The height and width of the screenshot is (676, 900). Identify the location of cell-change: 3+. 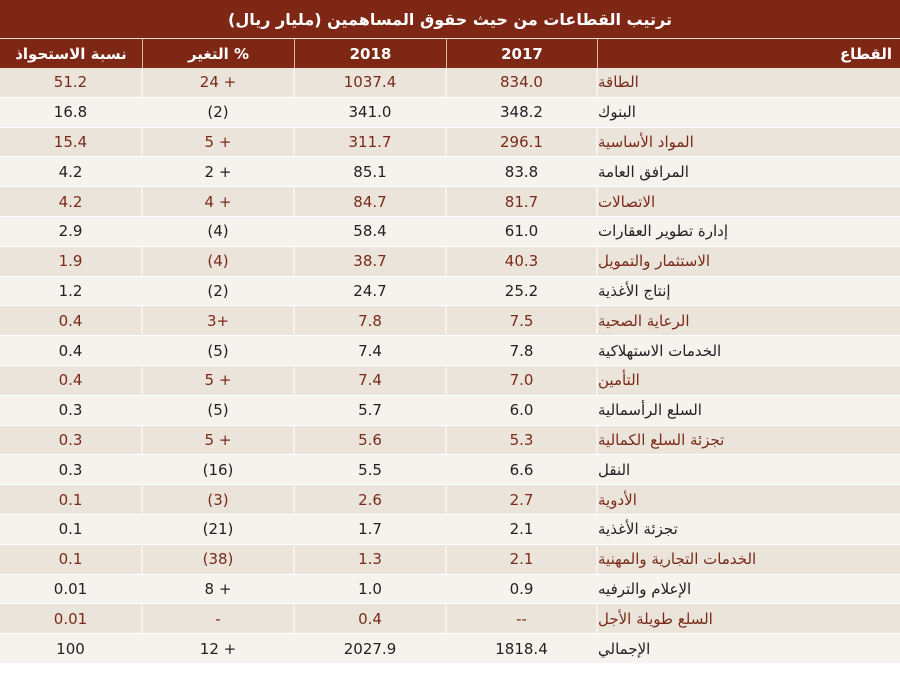
(219, 321).